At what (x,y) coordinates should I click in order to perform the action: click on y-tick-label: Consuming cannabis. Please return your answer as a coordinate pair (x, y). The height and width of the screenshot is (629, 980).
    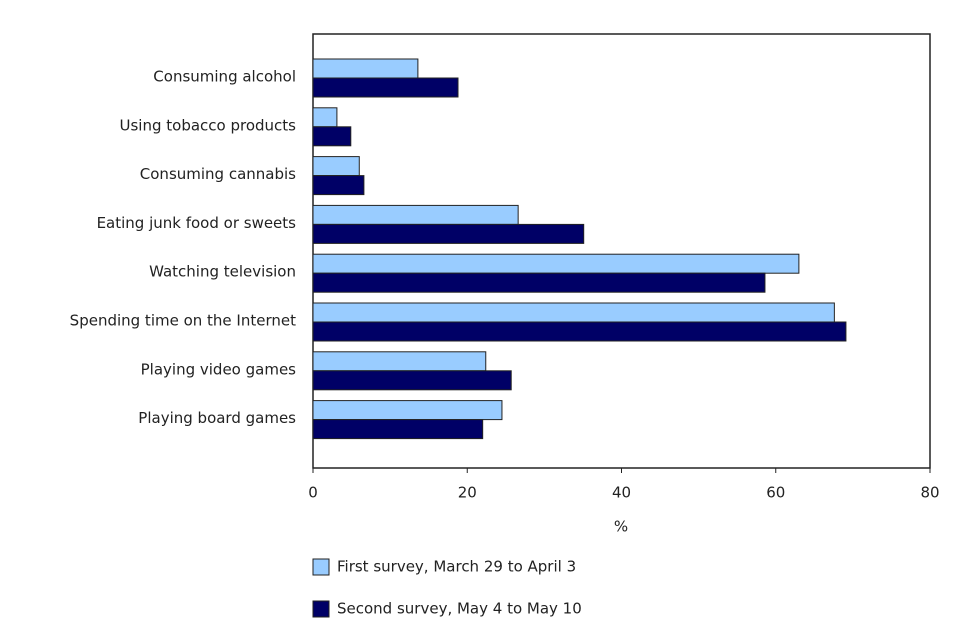
    Looking at the image, I should click on (218, 174).